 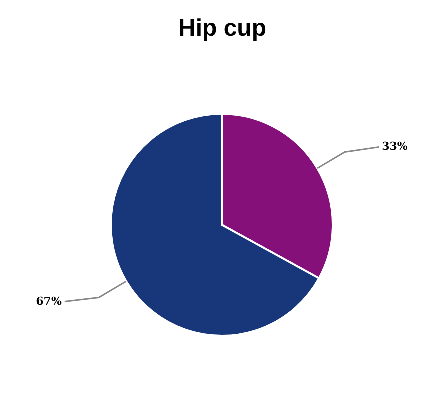 What do you see at coordinates (222, 28) in the screenshot?
I see `chart-title: Hip cup` at bounding box center [222, 28].